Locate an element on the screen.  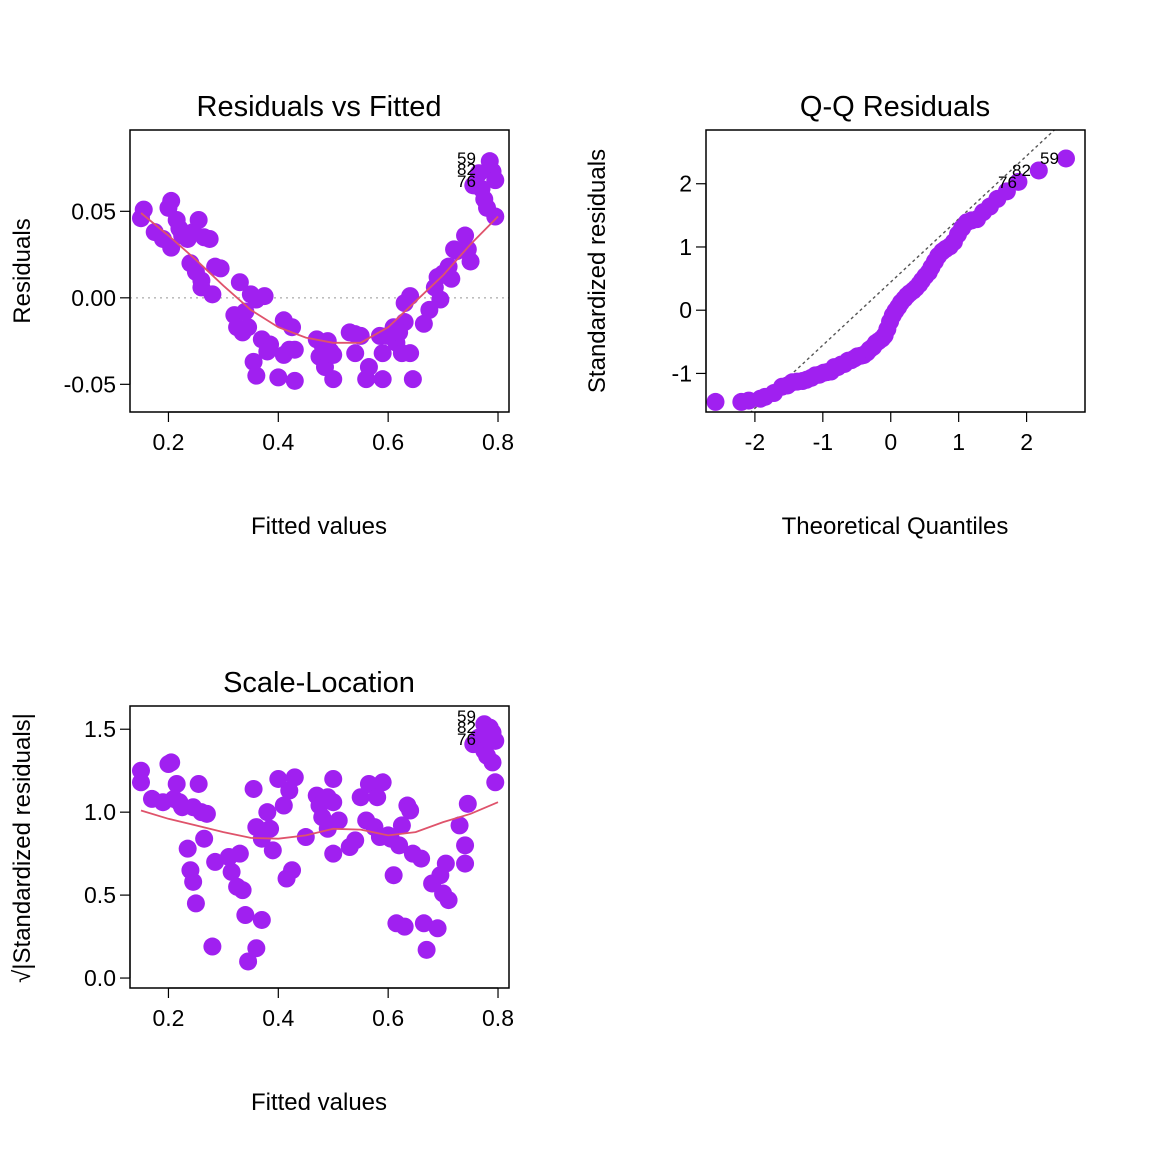
y-tick-label: 1.0 is located at coordinates (100, 812).